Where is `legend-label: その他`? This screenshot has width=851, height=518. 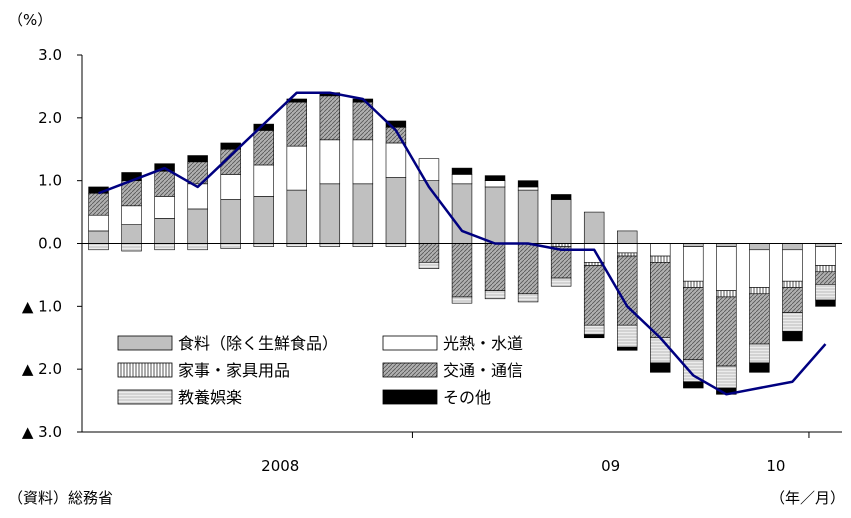
legend-label: その他 is located at coordinates (467, 397).